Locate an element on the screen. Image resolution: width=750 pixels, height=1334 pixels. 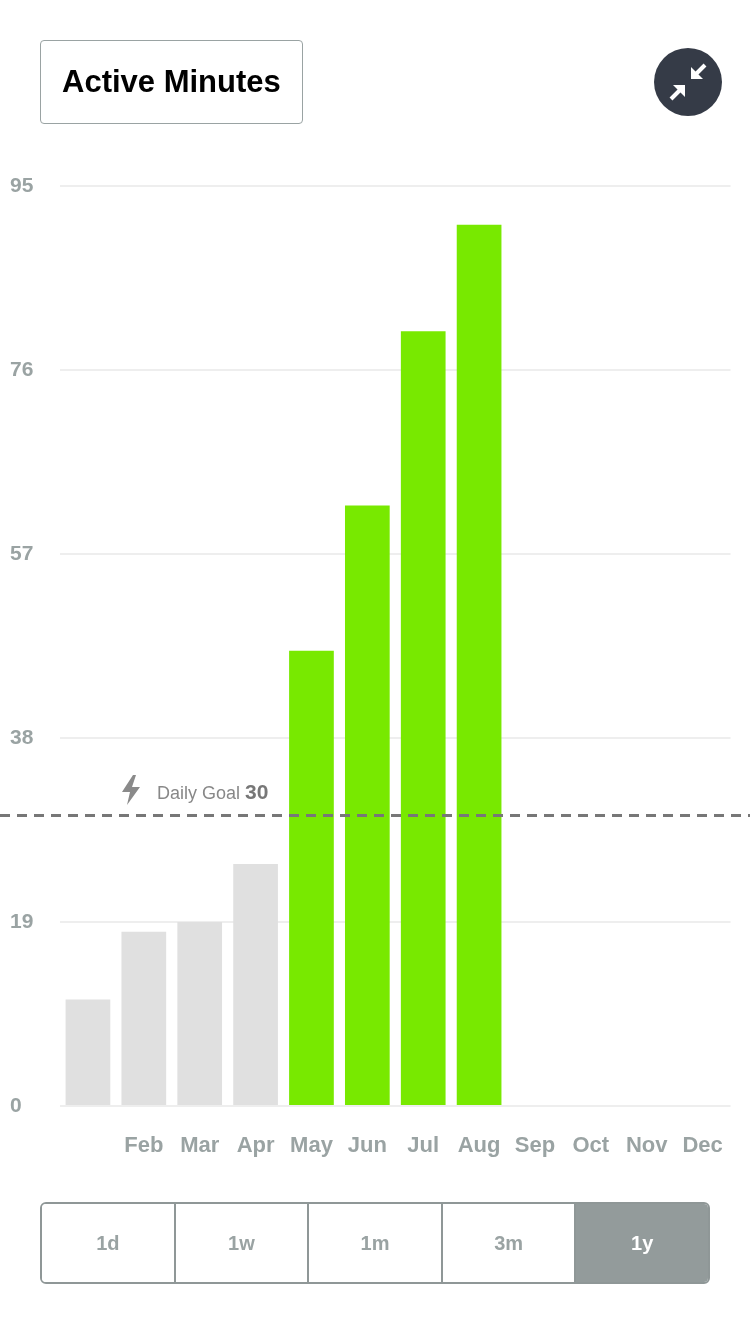
y-tick-label: 95 is located at coordinates (22, 184).